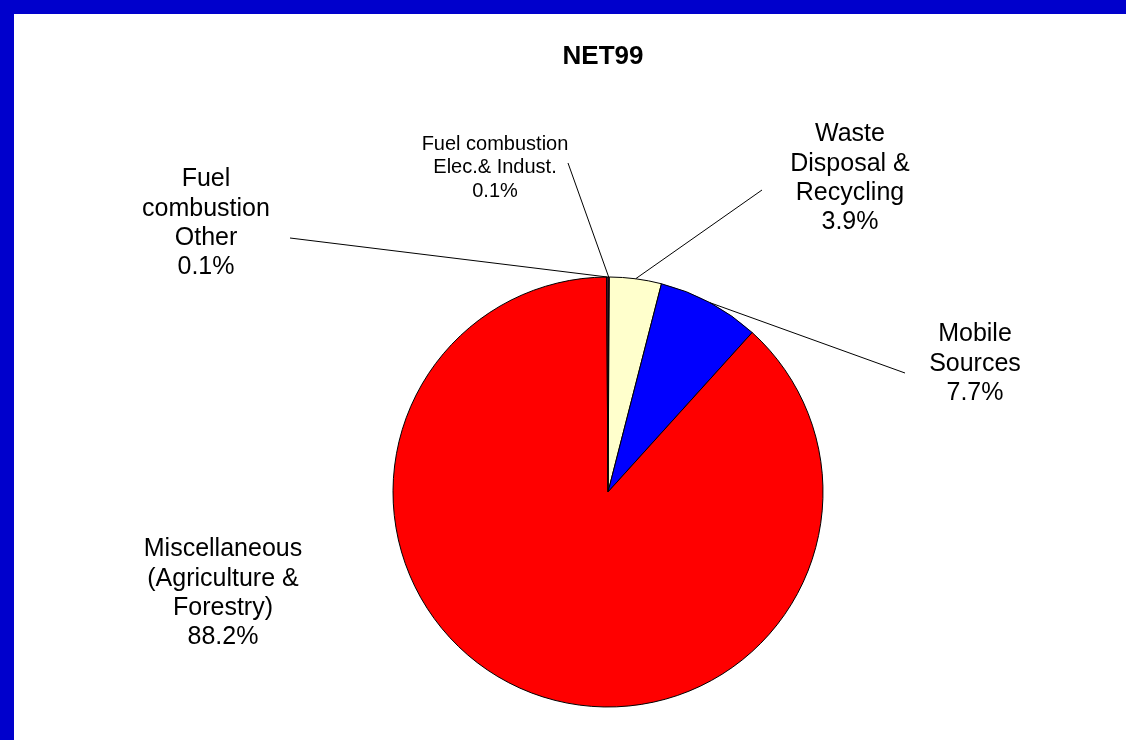 The image size is (1126, 740). What do you see at coordinates (495, 155) in the screenshot?
I see `slice-label: Fuel combustion Elec.& Indust.` at bounding box center [495, 155].